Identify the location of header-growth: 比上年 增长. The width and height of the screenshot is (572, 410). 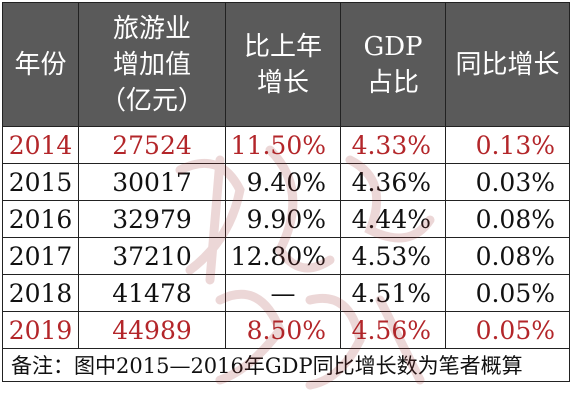
(283, 64).